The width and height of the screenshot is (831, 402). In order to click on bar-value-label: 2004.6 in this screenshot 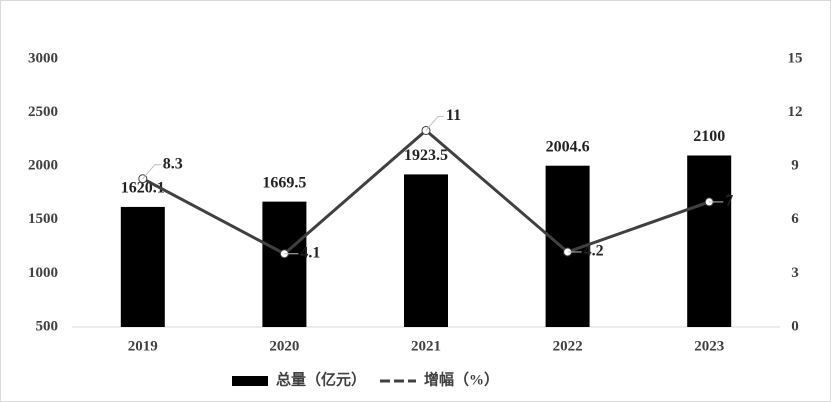, I will do `click(568, 146)`.